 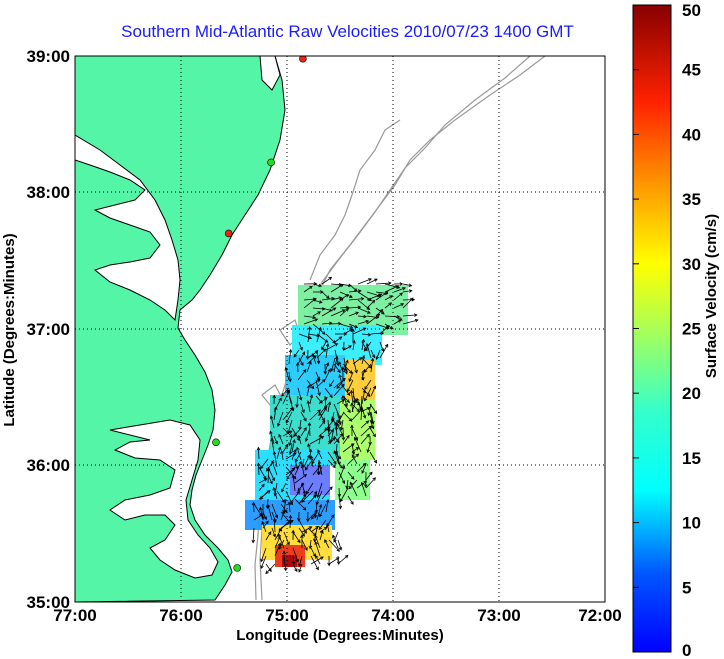 What do you see at coordinates (392, 615) in the screenshot?
I see `x-tick: 74:00` at bounding box center [392, 615].